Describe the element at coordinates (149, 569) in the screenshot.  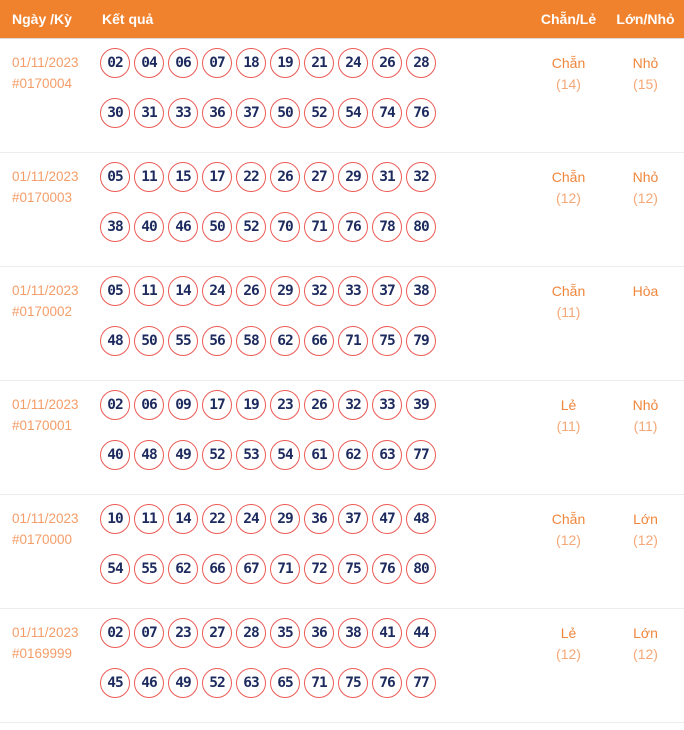
I see `number-ball: 55` at that location.